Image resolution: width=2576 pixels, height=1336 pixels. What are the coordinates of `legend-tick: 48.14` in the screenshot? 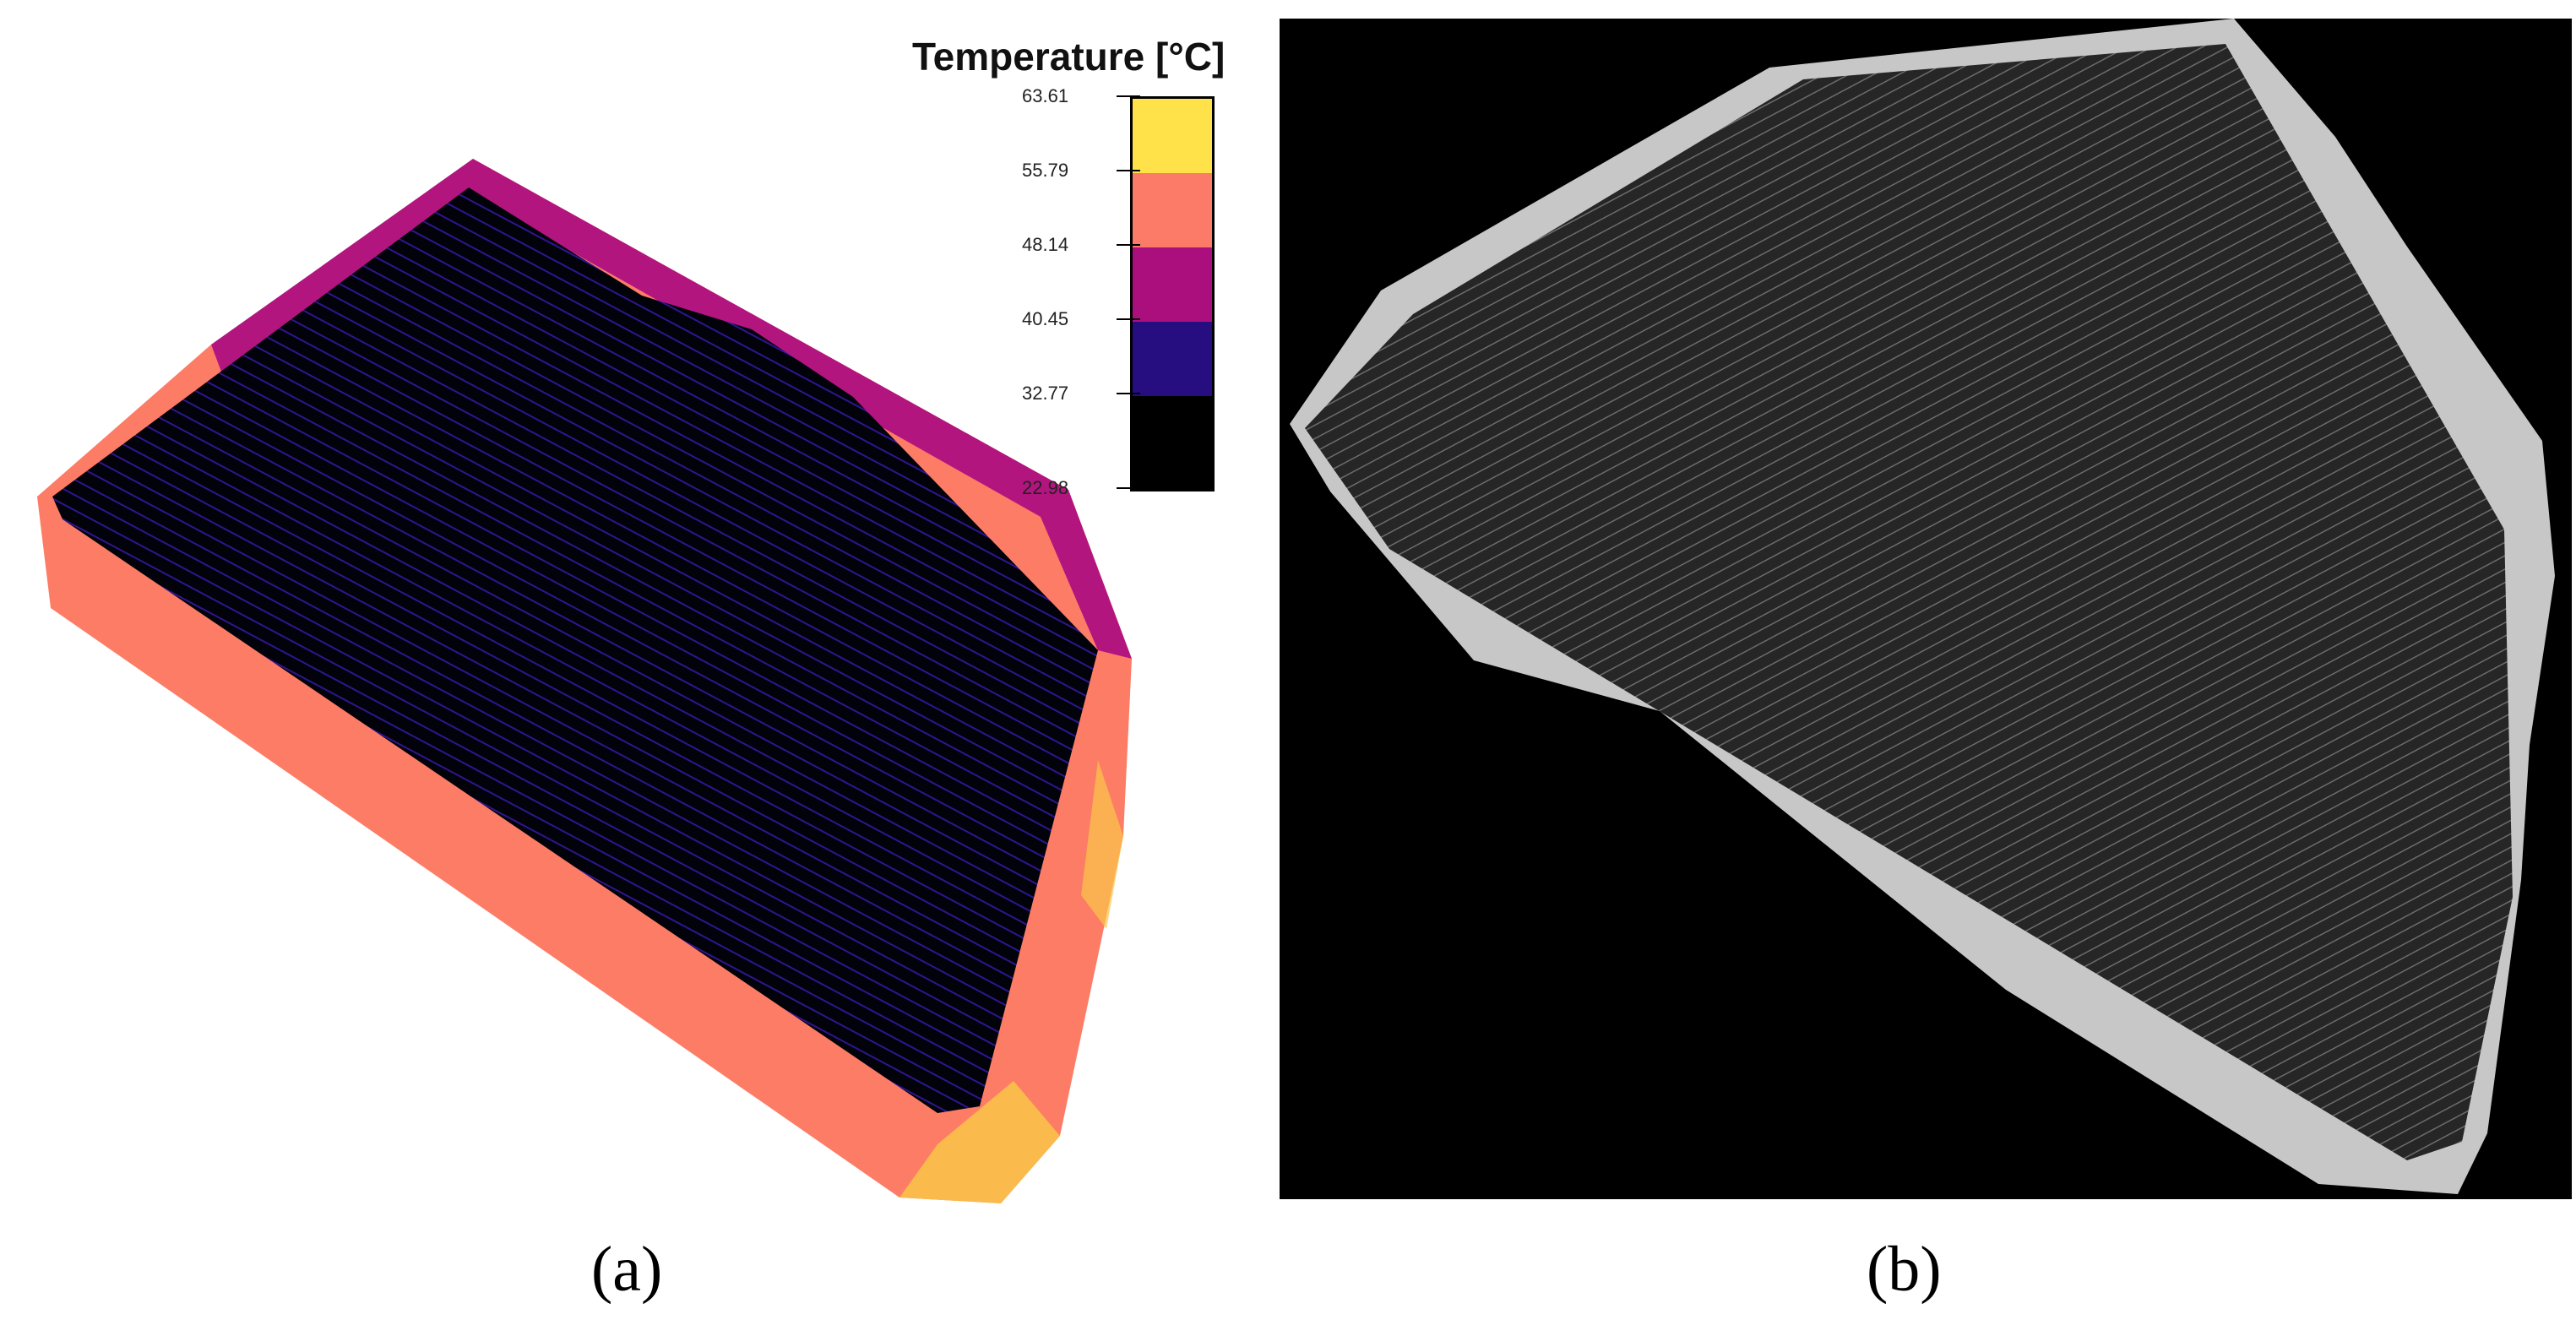 It's located at (1085, 245).